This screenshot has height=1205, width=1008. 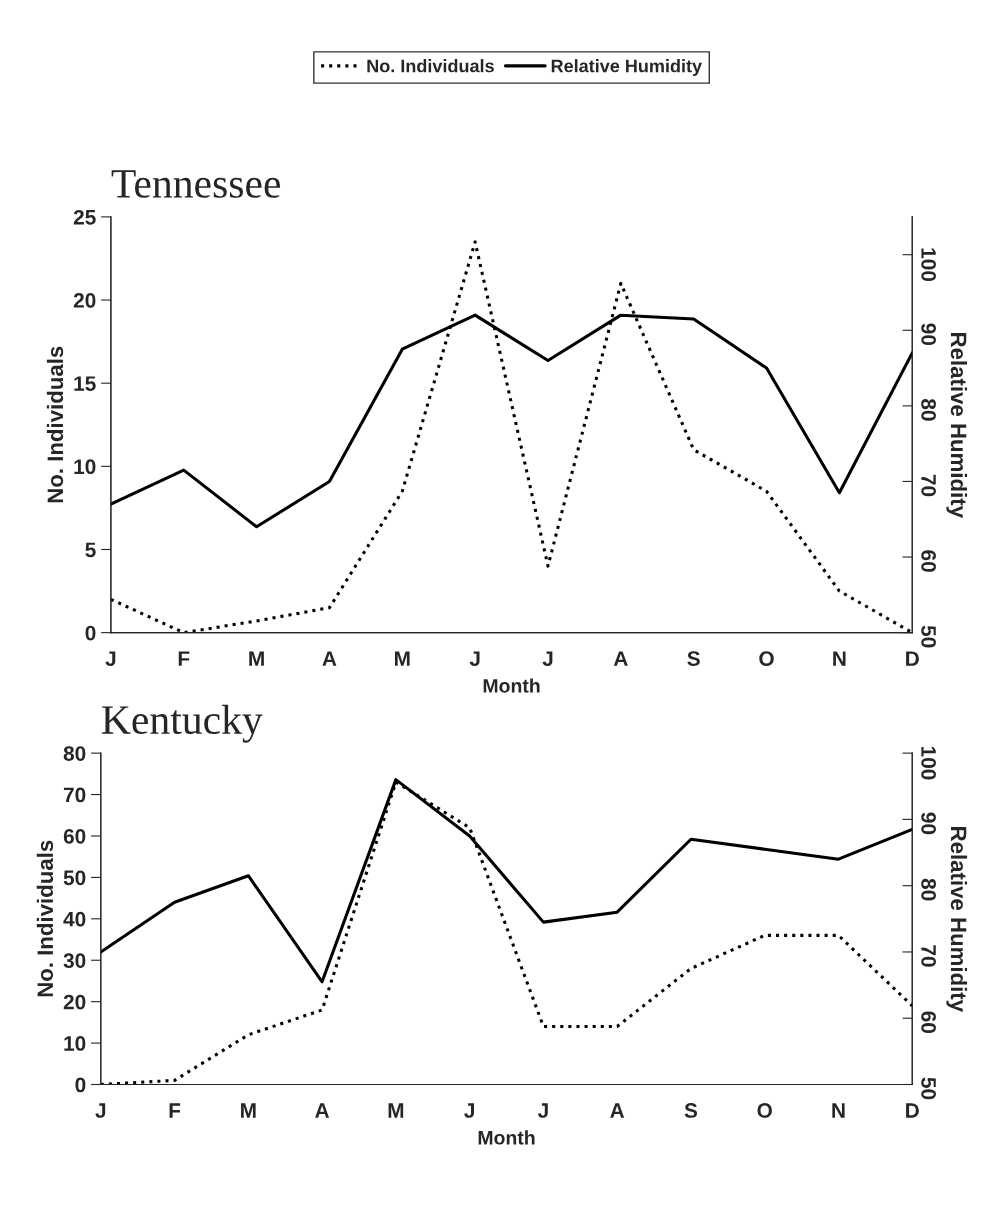 What do you see at coordinates (90, 550) in the screenshot?
I see `y-tick-label: 5` at bounding box center [90, 550].